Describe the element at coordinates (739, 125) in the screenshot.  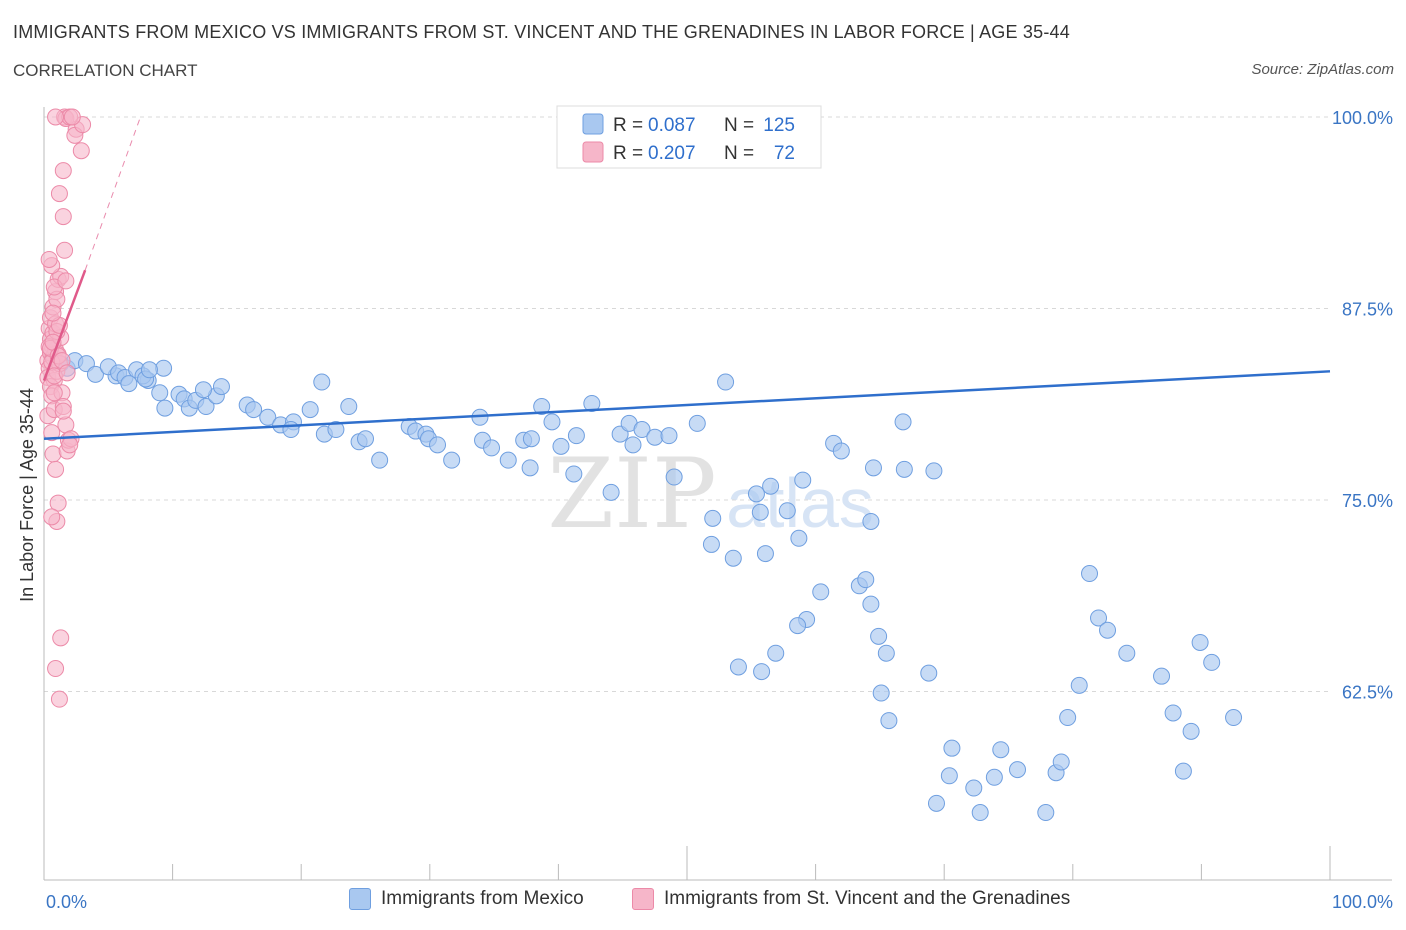
I see `stats-n-label-mexico: N =` at that location.